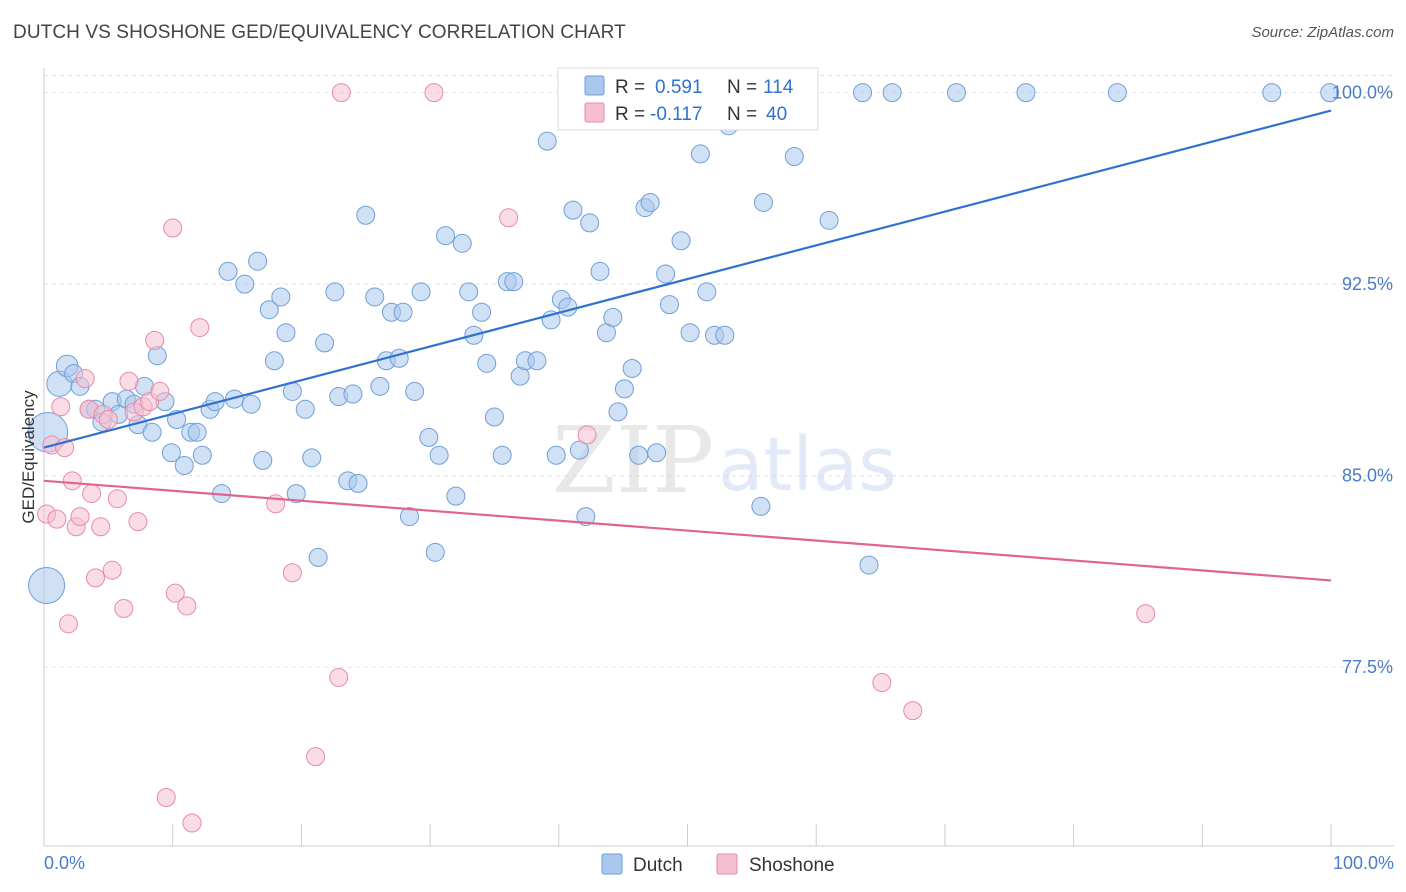 This screenshot has height=892, width=1406. I want to click on watermark-atlas: atlas, so click(807, 465).